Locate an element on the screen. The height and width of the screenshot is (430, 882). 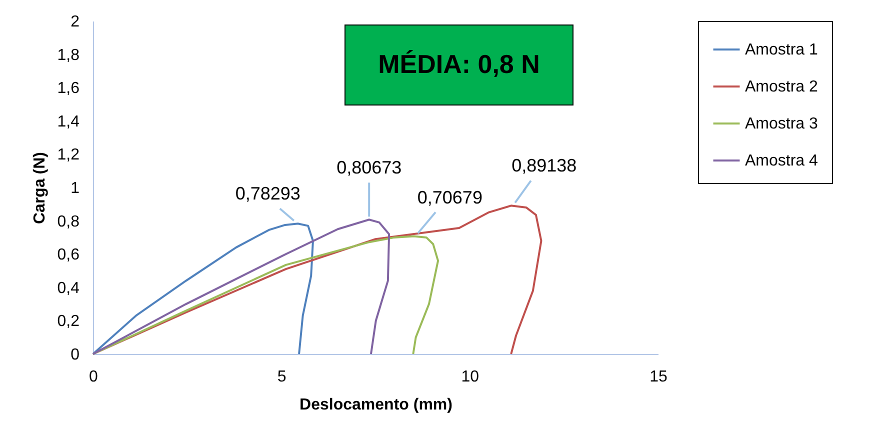
y-tick-label: 0,2 is located at coordinates (68, 321).